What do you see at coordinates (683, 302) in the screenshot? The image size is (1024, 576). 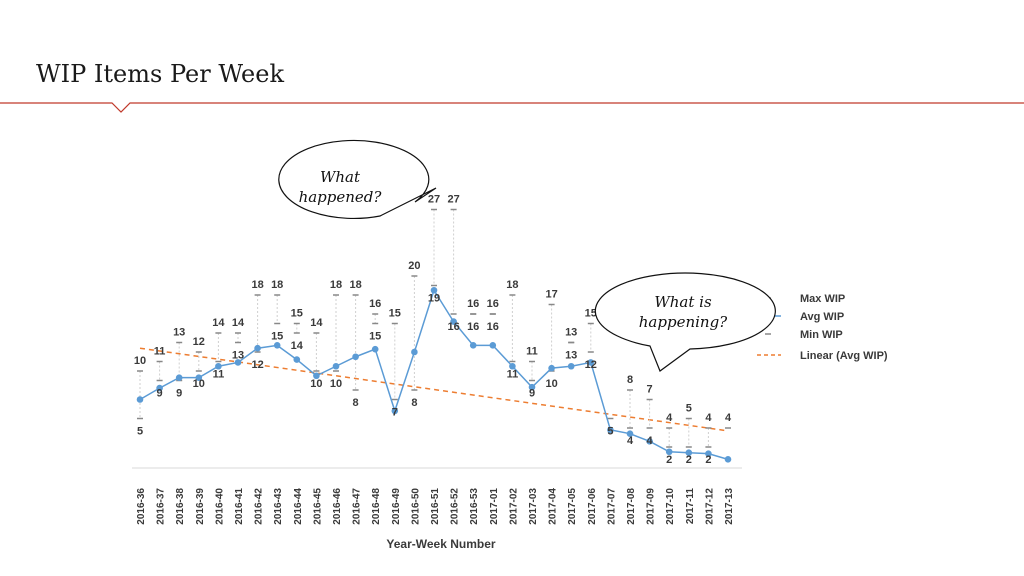 I see `callout-line-1: What is` at bounding box center [683, 302].